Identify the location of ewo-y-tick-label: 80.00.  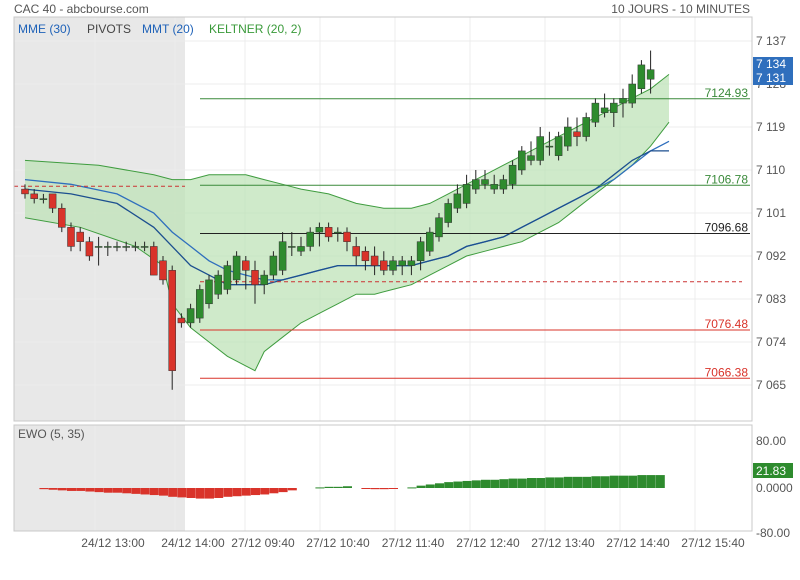
(771, 441).